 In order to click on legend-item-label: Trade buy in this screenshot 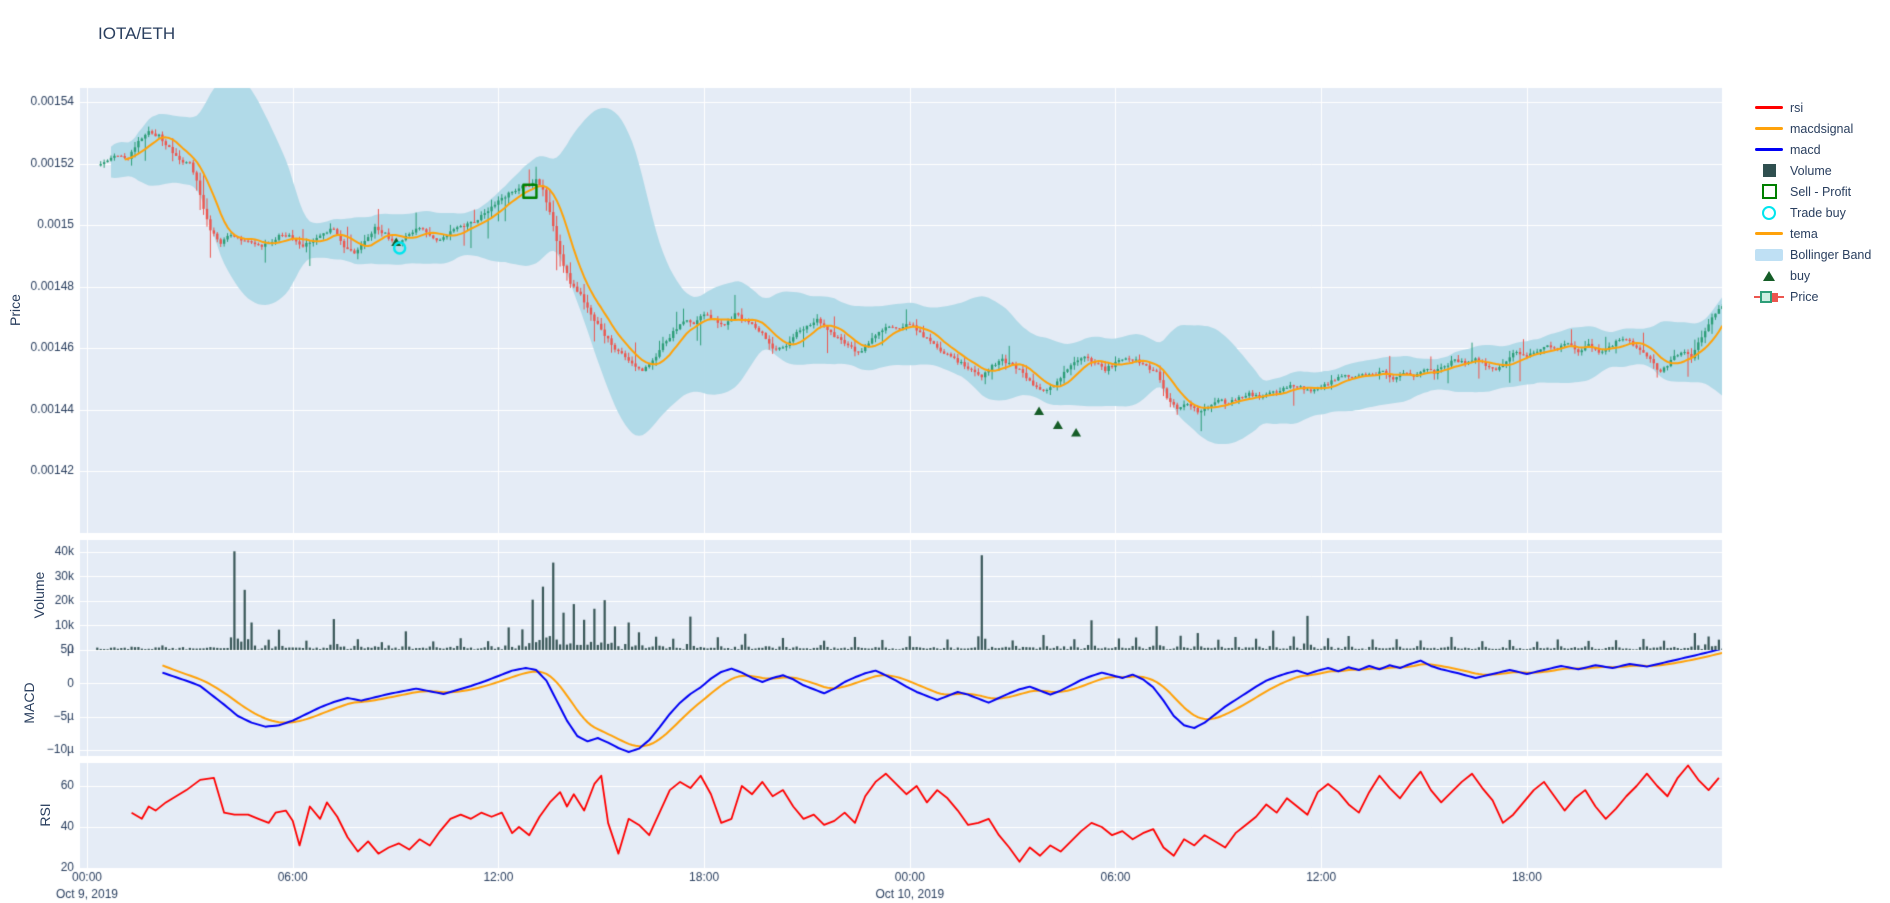, I will do `click(1818, 212)`.